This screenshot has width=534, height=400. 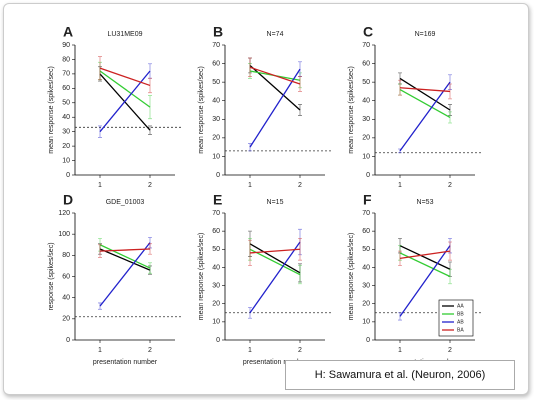 I want to click on panel-letter: B, so click(x=218, y=32).